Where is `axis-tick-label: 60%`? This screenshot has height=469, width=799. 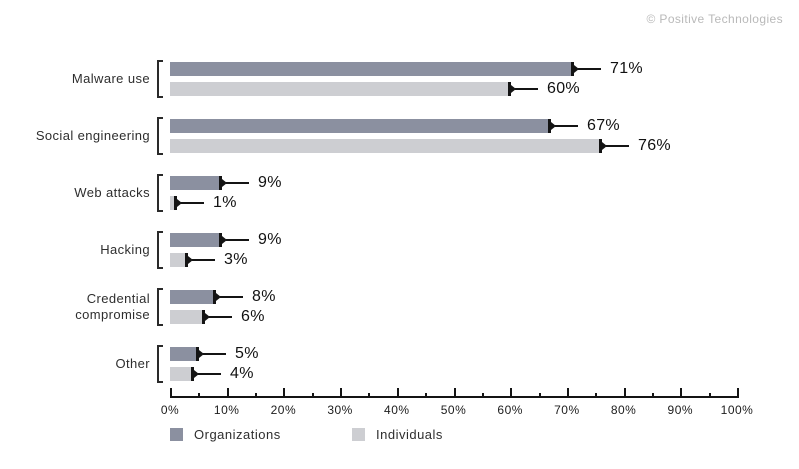 axis-tick-label: 60% is located at coordinates (510, 410).